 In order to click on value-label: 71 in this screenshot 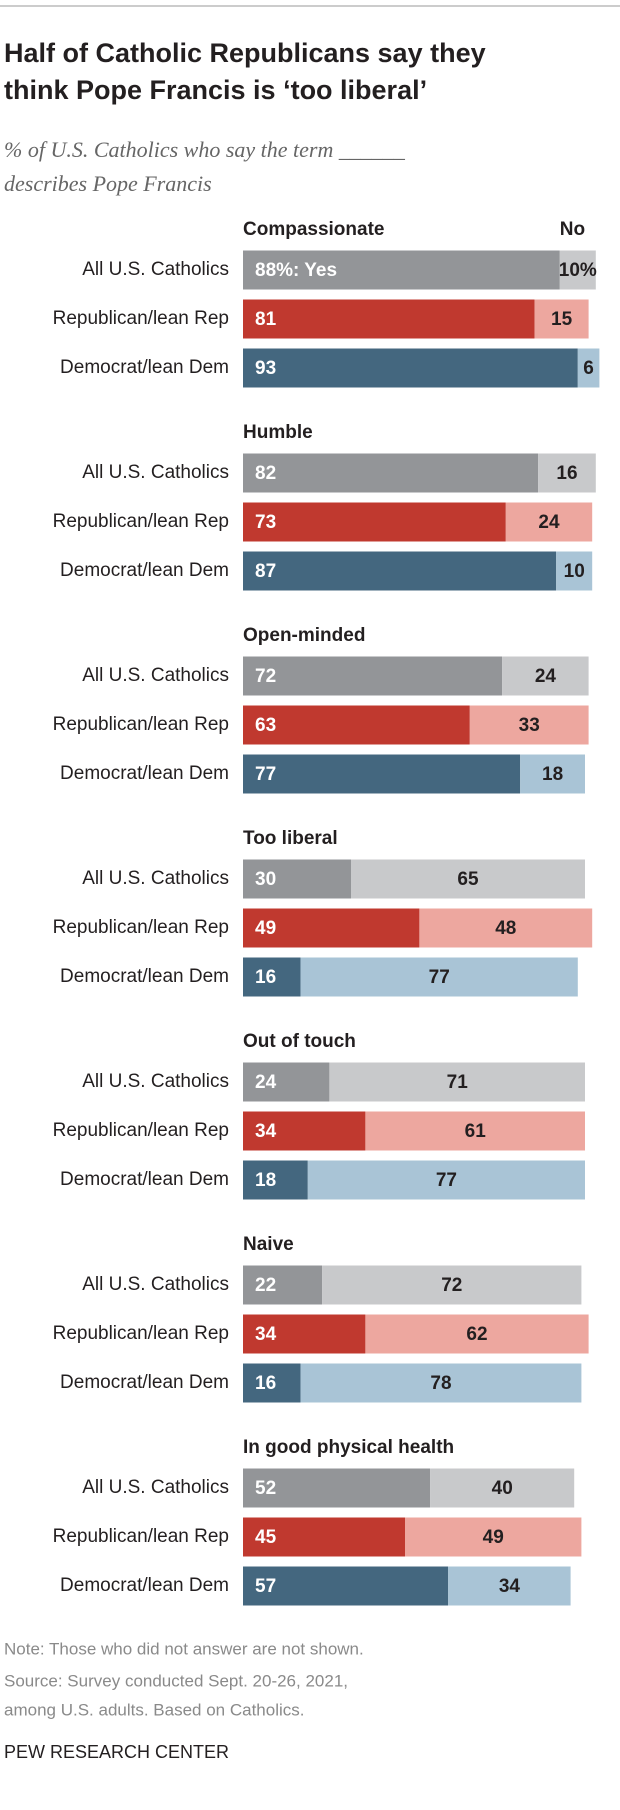, I will do `click(458, 1082)`.